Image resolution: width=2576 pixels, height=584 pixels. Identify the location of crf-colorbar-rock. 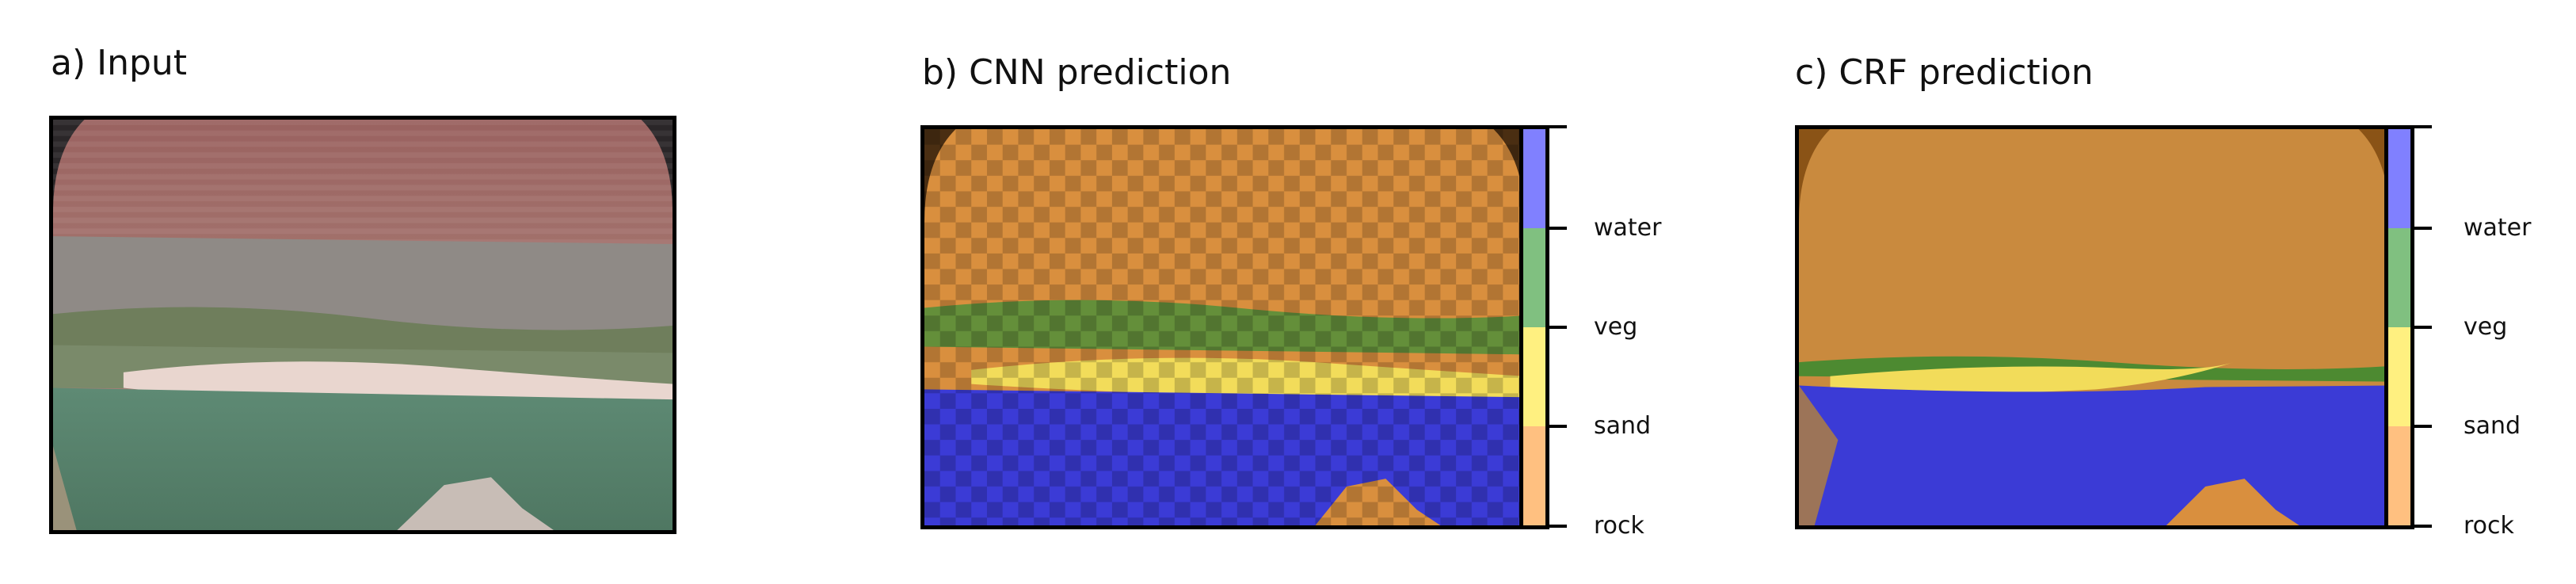
(2399, 475).